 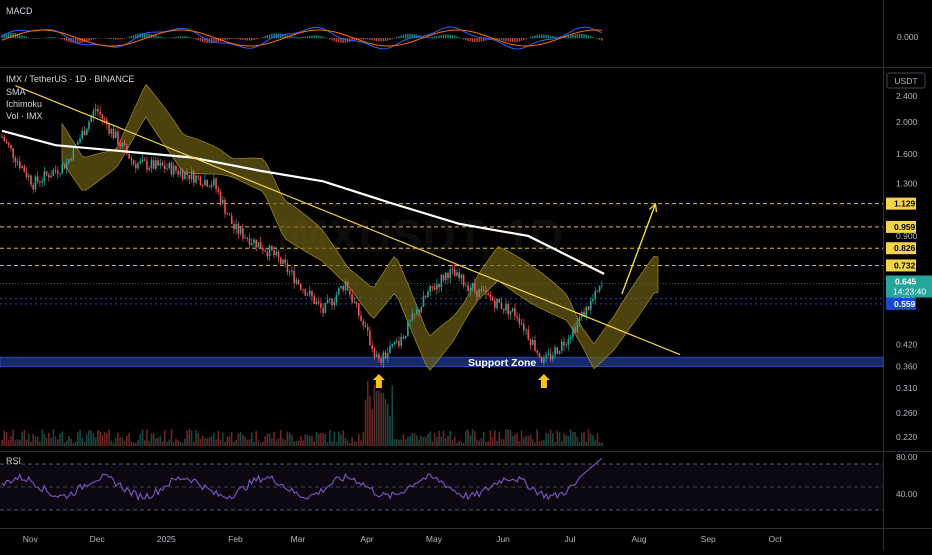 I want to click on level-badge: 0.959, so click(x=901, y=227).